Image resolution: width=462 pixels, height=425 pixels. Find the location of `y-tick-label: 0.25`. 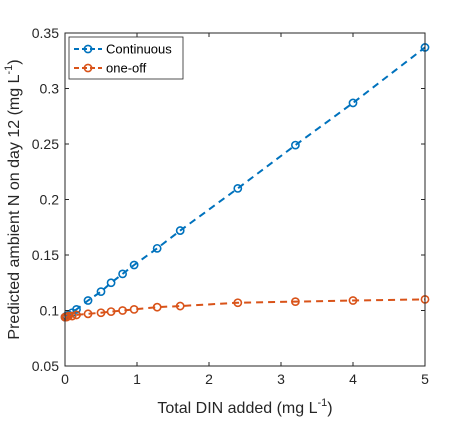

y-tick-label: 0.25 is located at coordinates (45, 144).